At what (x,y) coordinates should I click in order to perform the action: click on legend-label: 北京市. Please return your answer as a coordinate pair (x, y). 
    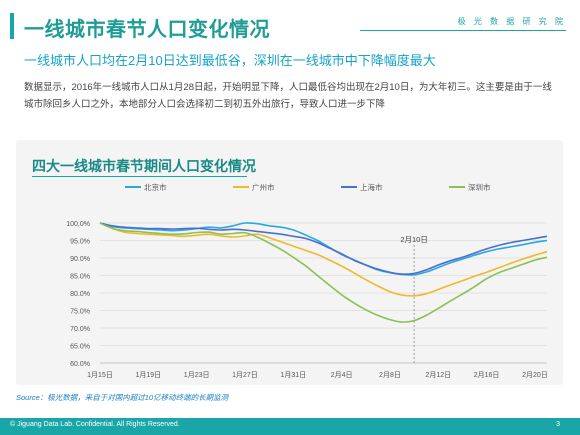
    Looking at the image, I should click on (155, 187).